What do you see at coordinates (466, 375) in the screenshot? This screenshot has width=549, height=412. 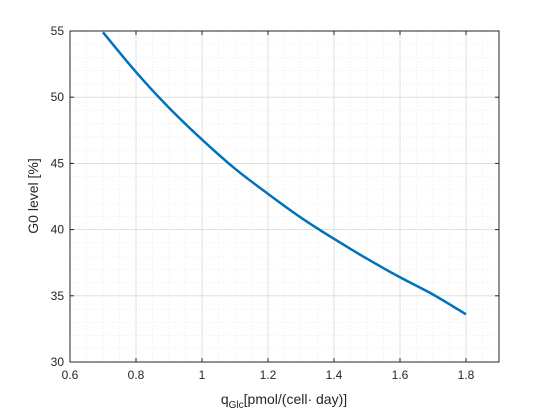 I see `x-tick-label: 1.8` at bounding box center [466, 375].